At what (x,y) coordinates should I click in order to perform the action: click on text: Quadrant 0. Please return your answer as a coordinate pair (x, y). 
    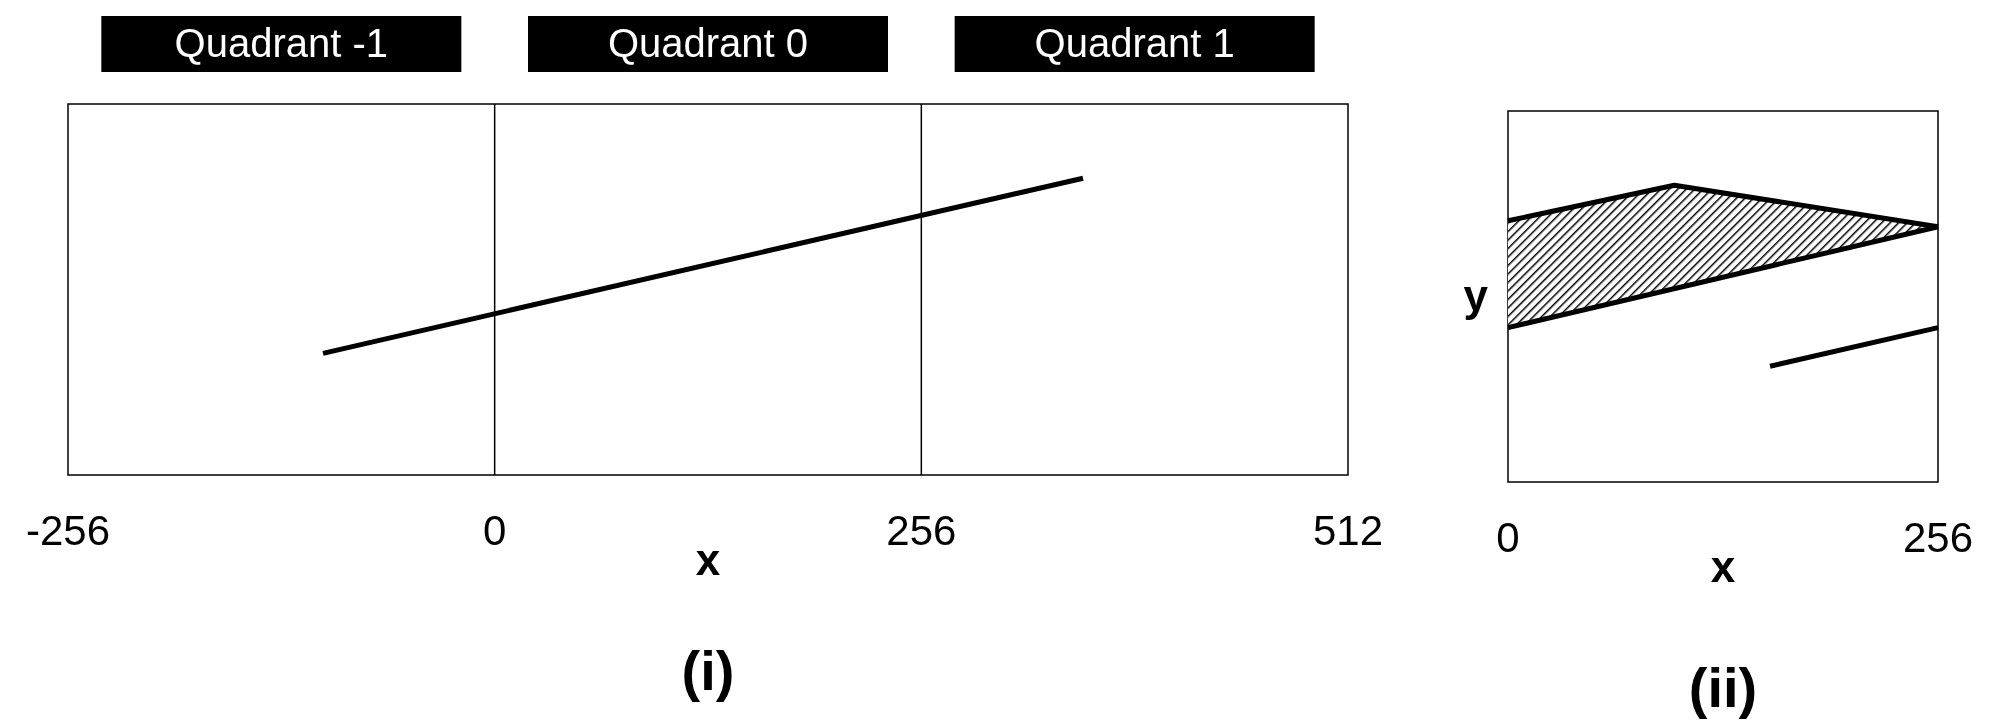
    Looking at the image, I should click on (708, 43).